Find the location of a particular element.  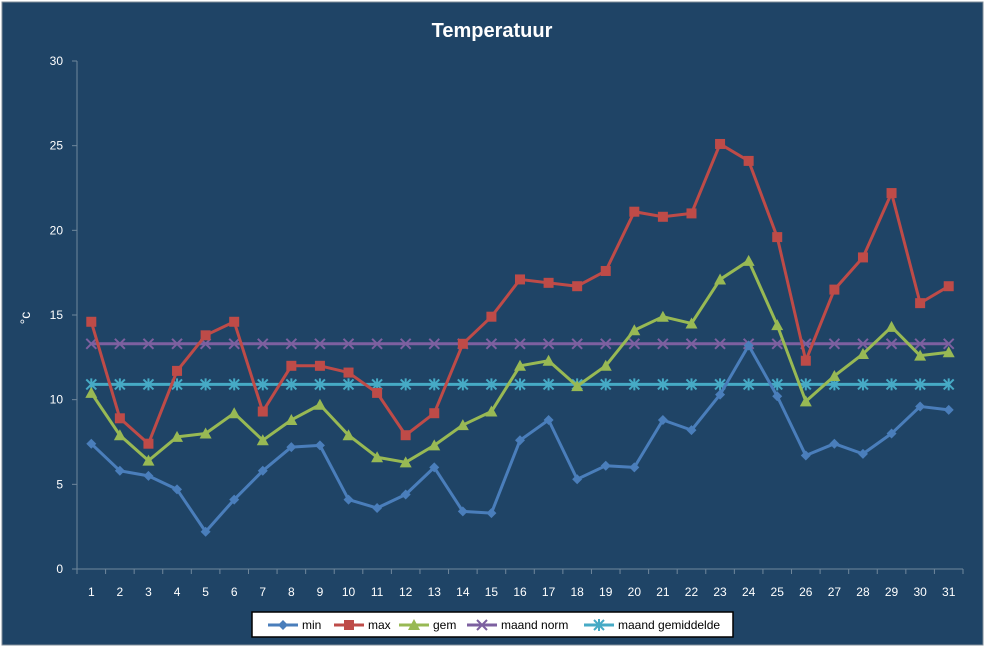

y-axis-label: °c is located at coordinates (25, 318).